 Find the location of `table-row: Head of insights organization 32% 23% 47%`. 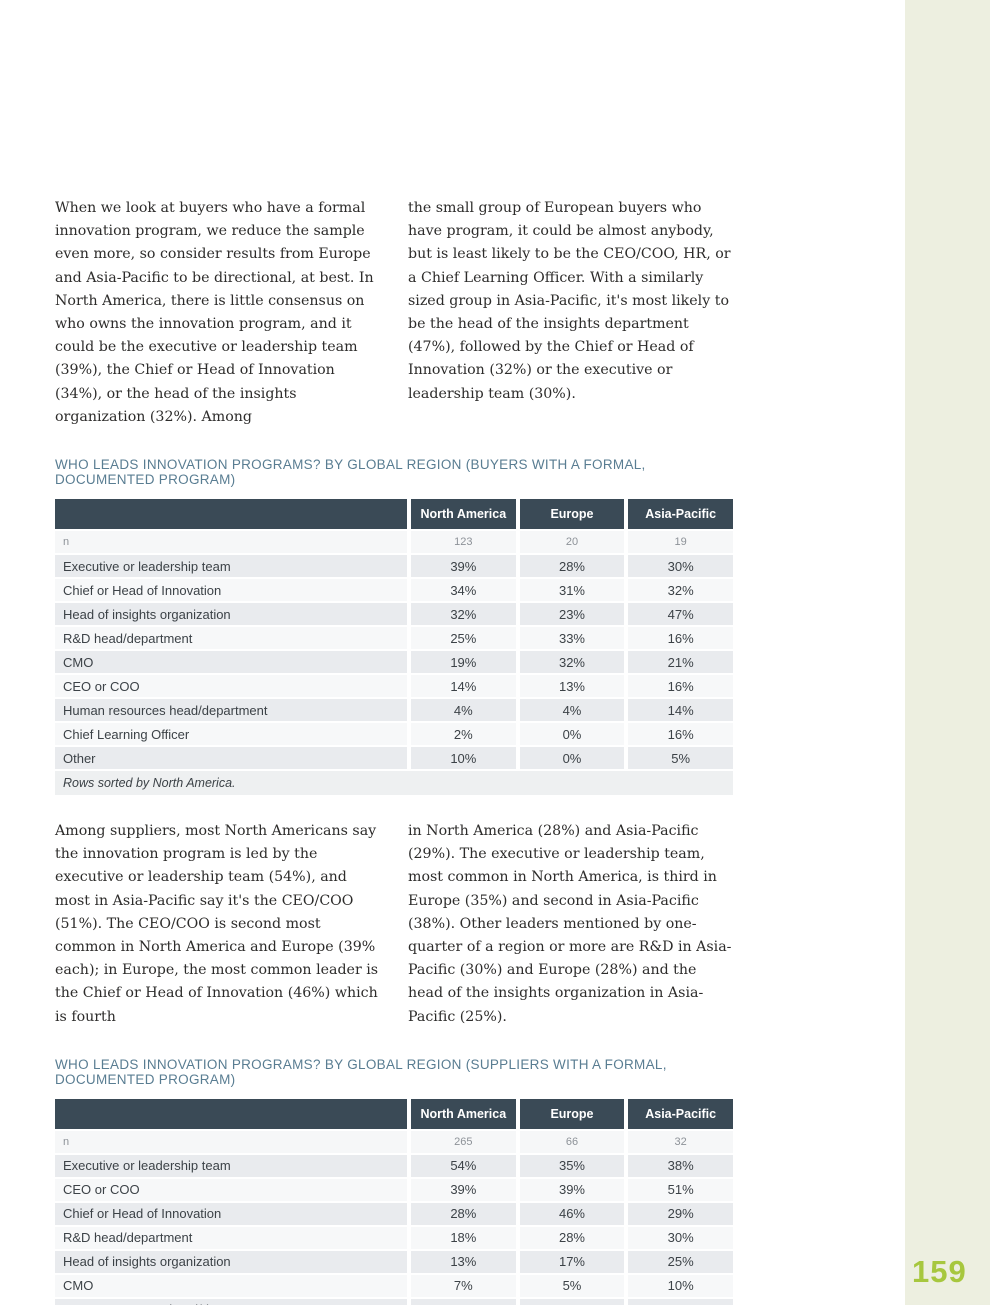

table-row: Head of insights organization 32% 23% 47% is located at coordinates (394, 613).